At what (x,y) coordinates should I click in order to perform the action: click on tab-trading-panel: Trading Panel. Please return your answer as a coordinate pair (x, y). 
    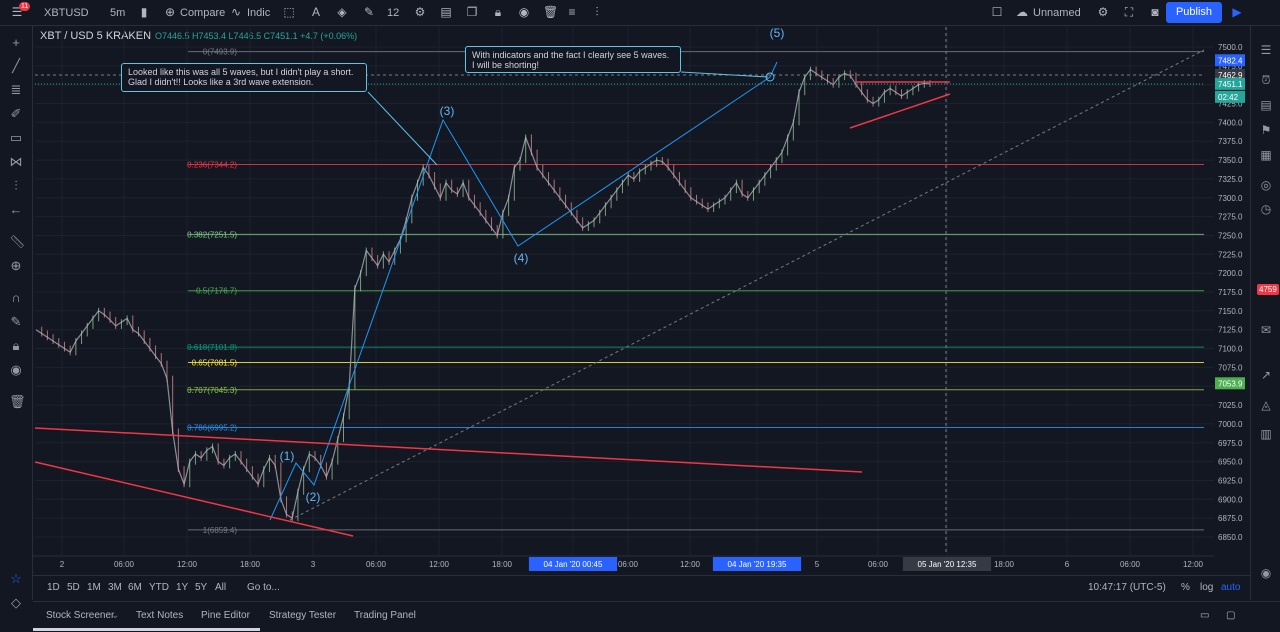
    Looking at the image, I should click on (385, 615).